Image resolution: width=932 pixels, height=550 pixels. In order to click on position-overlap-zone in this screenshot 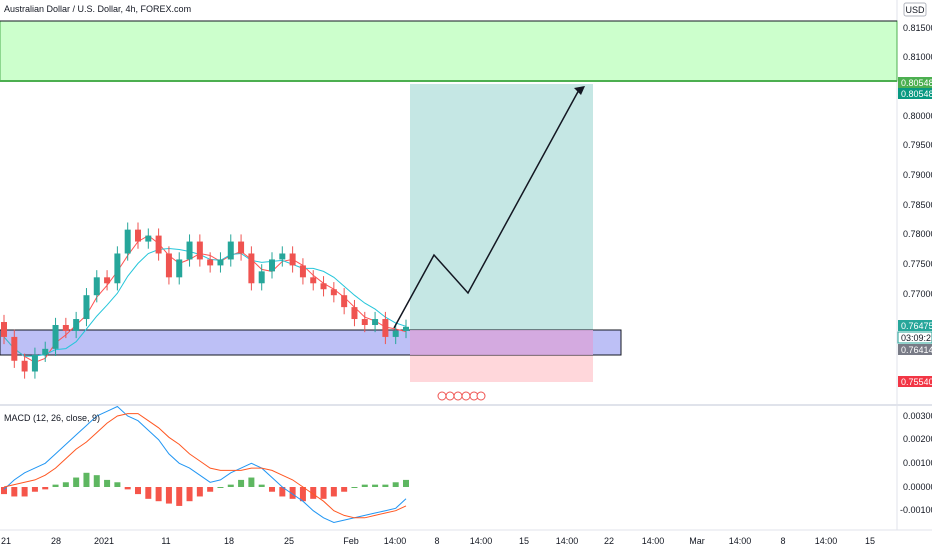, I will do `click(501, 342)`.